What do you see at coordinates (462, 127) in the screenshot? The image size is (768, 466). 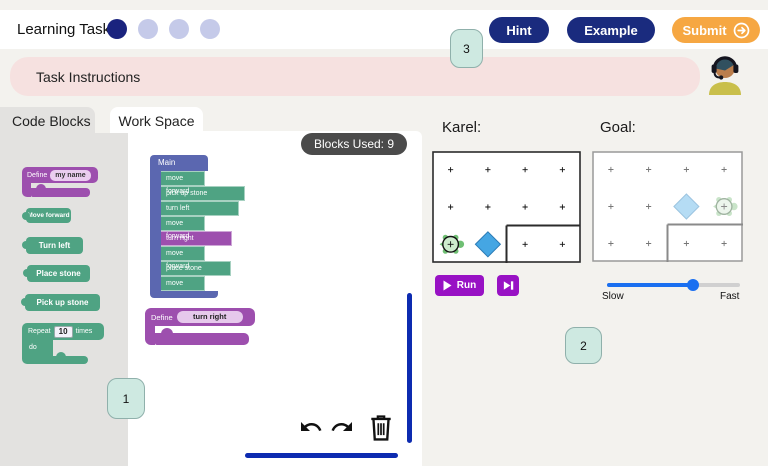 I see `karel-label: Karel:` at bounding box center [462, 127].